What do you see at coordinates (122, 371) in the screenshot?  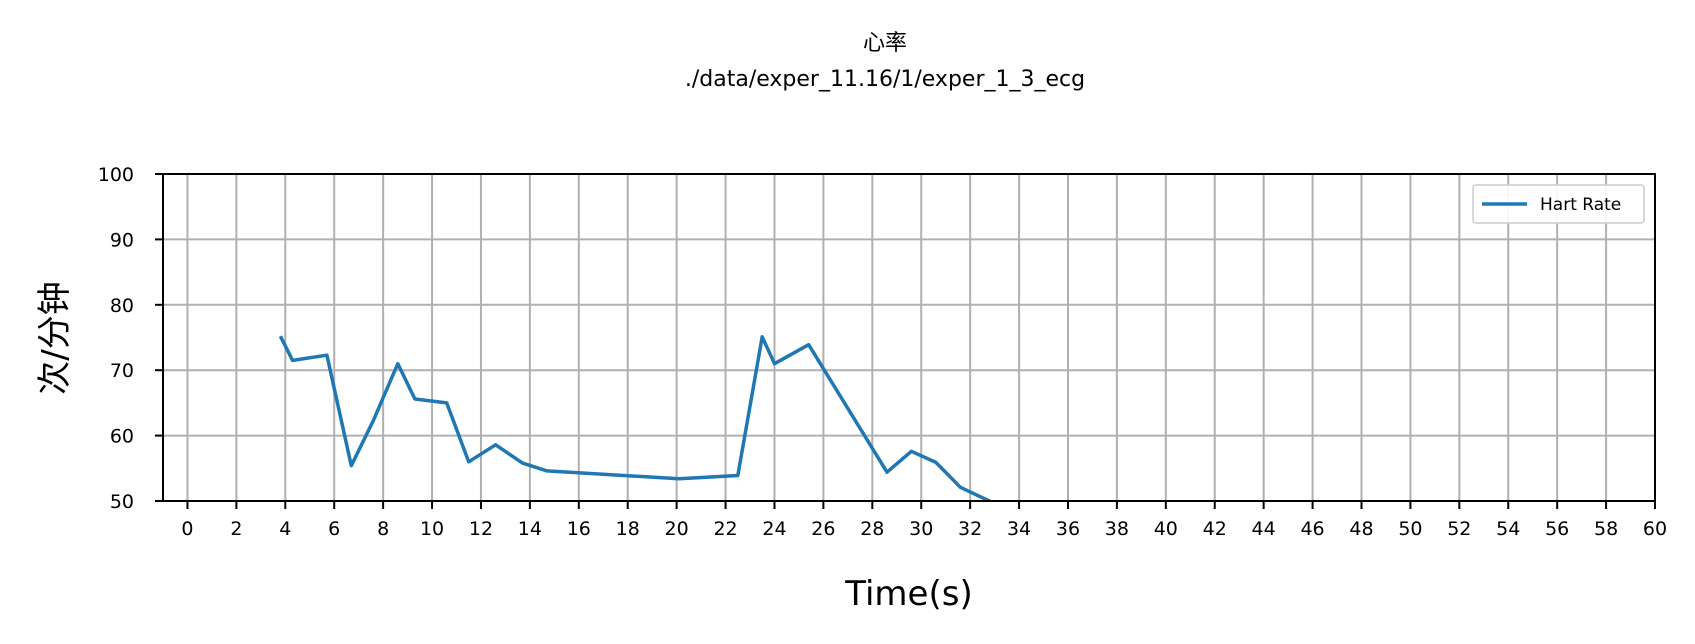 I see `y-tick-label: 70` at bounding box center [122, 371].